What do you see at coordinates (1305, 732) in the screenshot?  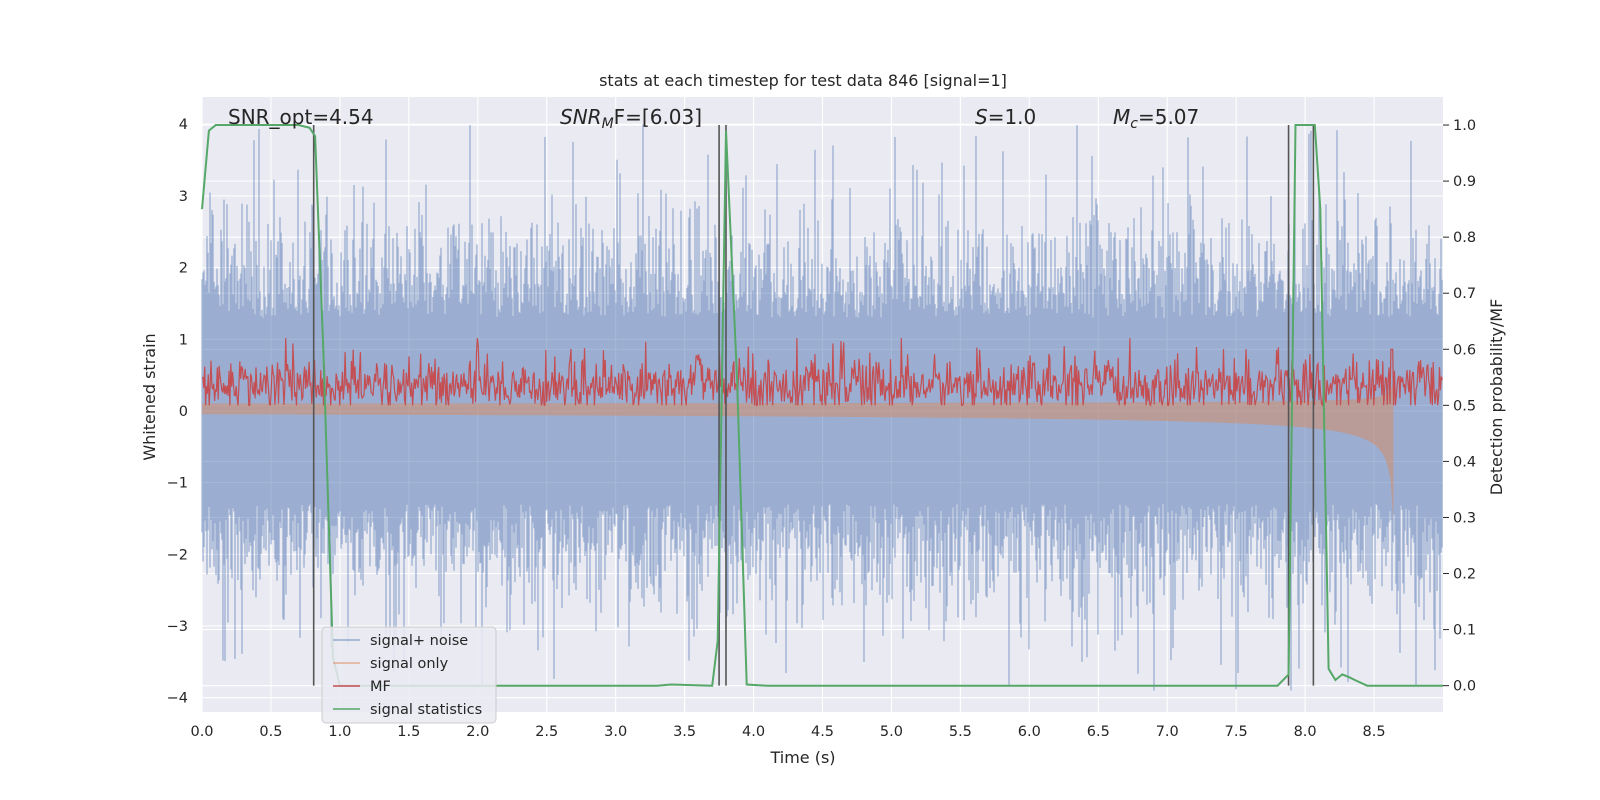 I see `x-tick-label: 8.0` at bounding box center [1305, 732].